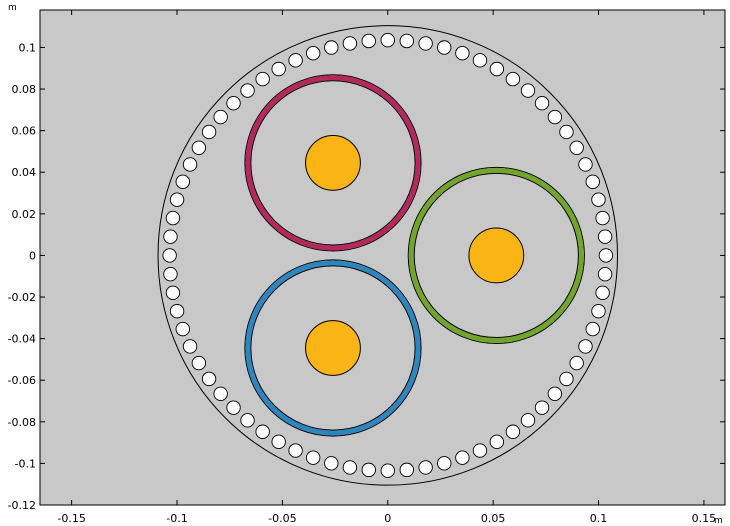  I want to click on x-tick-label: -0.15, so click(71, 518).